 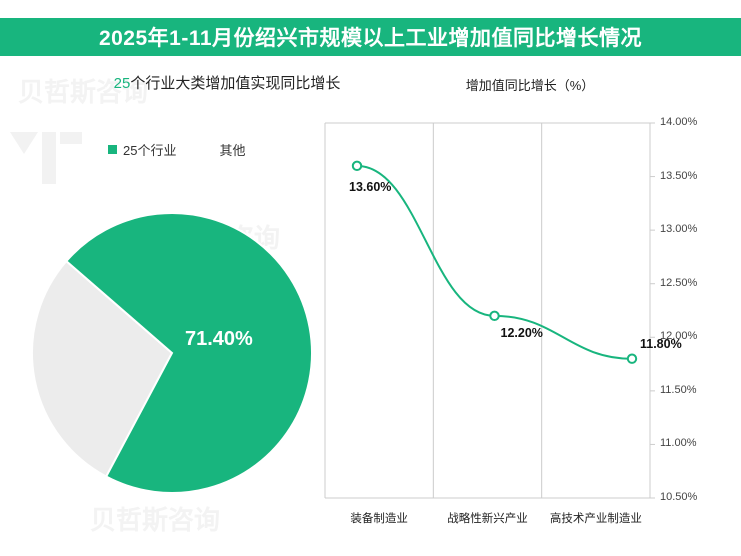 I want to click on chart-title-bar: 2025年1-11月份绍兴市规模以上工业增加值同比增长情况, so click(x=370, y=37).